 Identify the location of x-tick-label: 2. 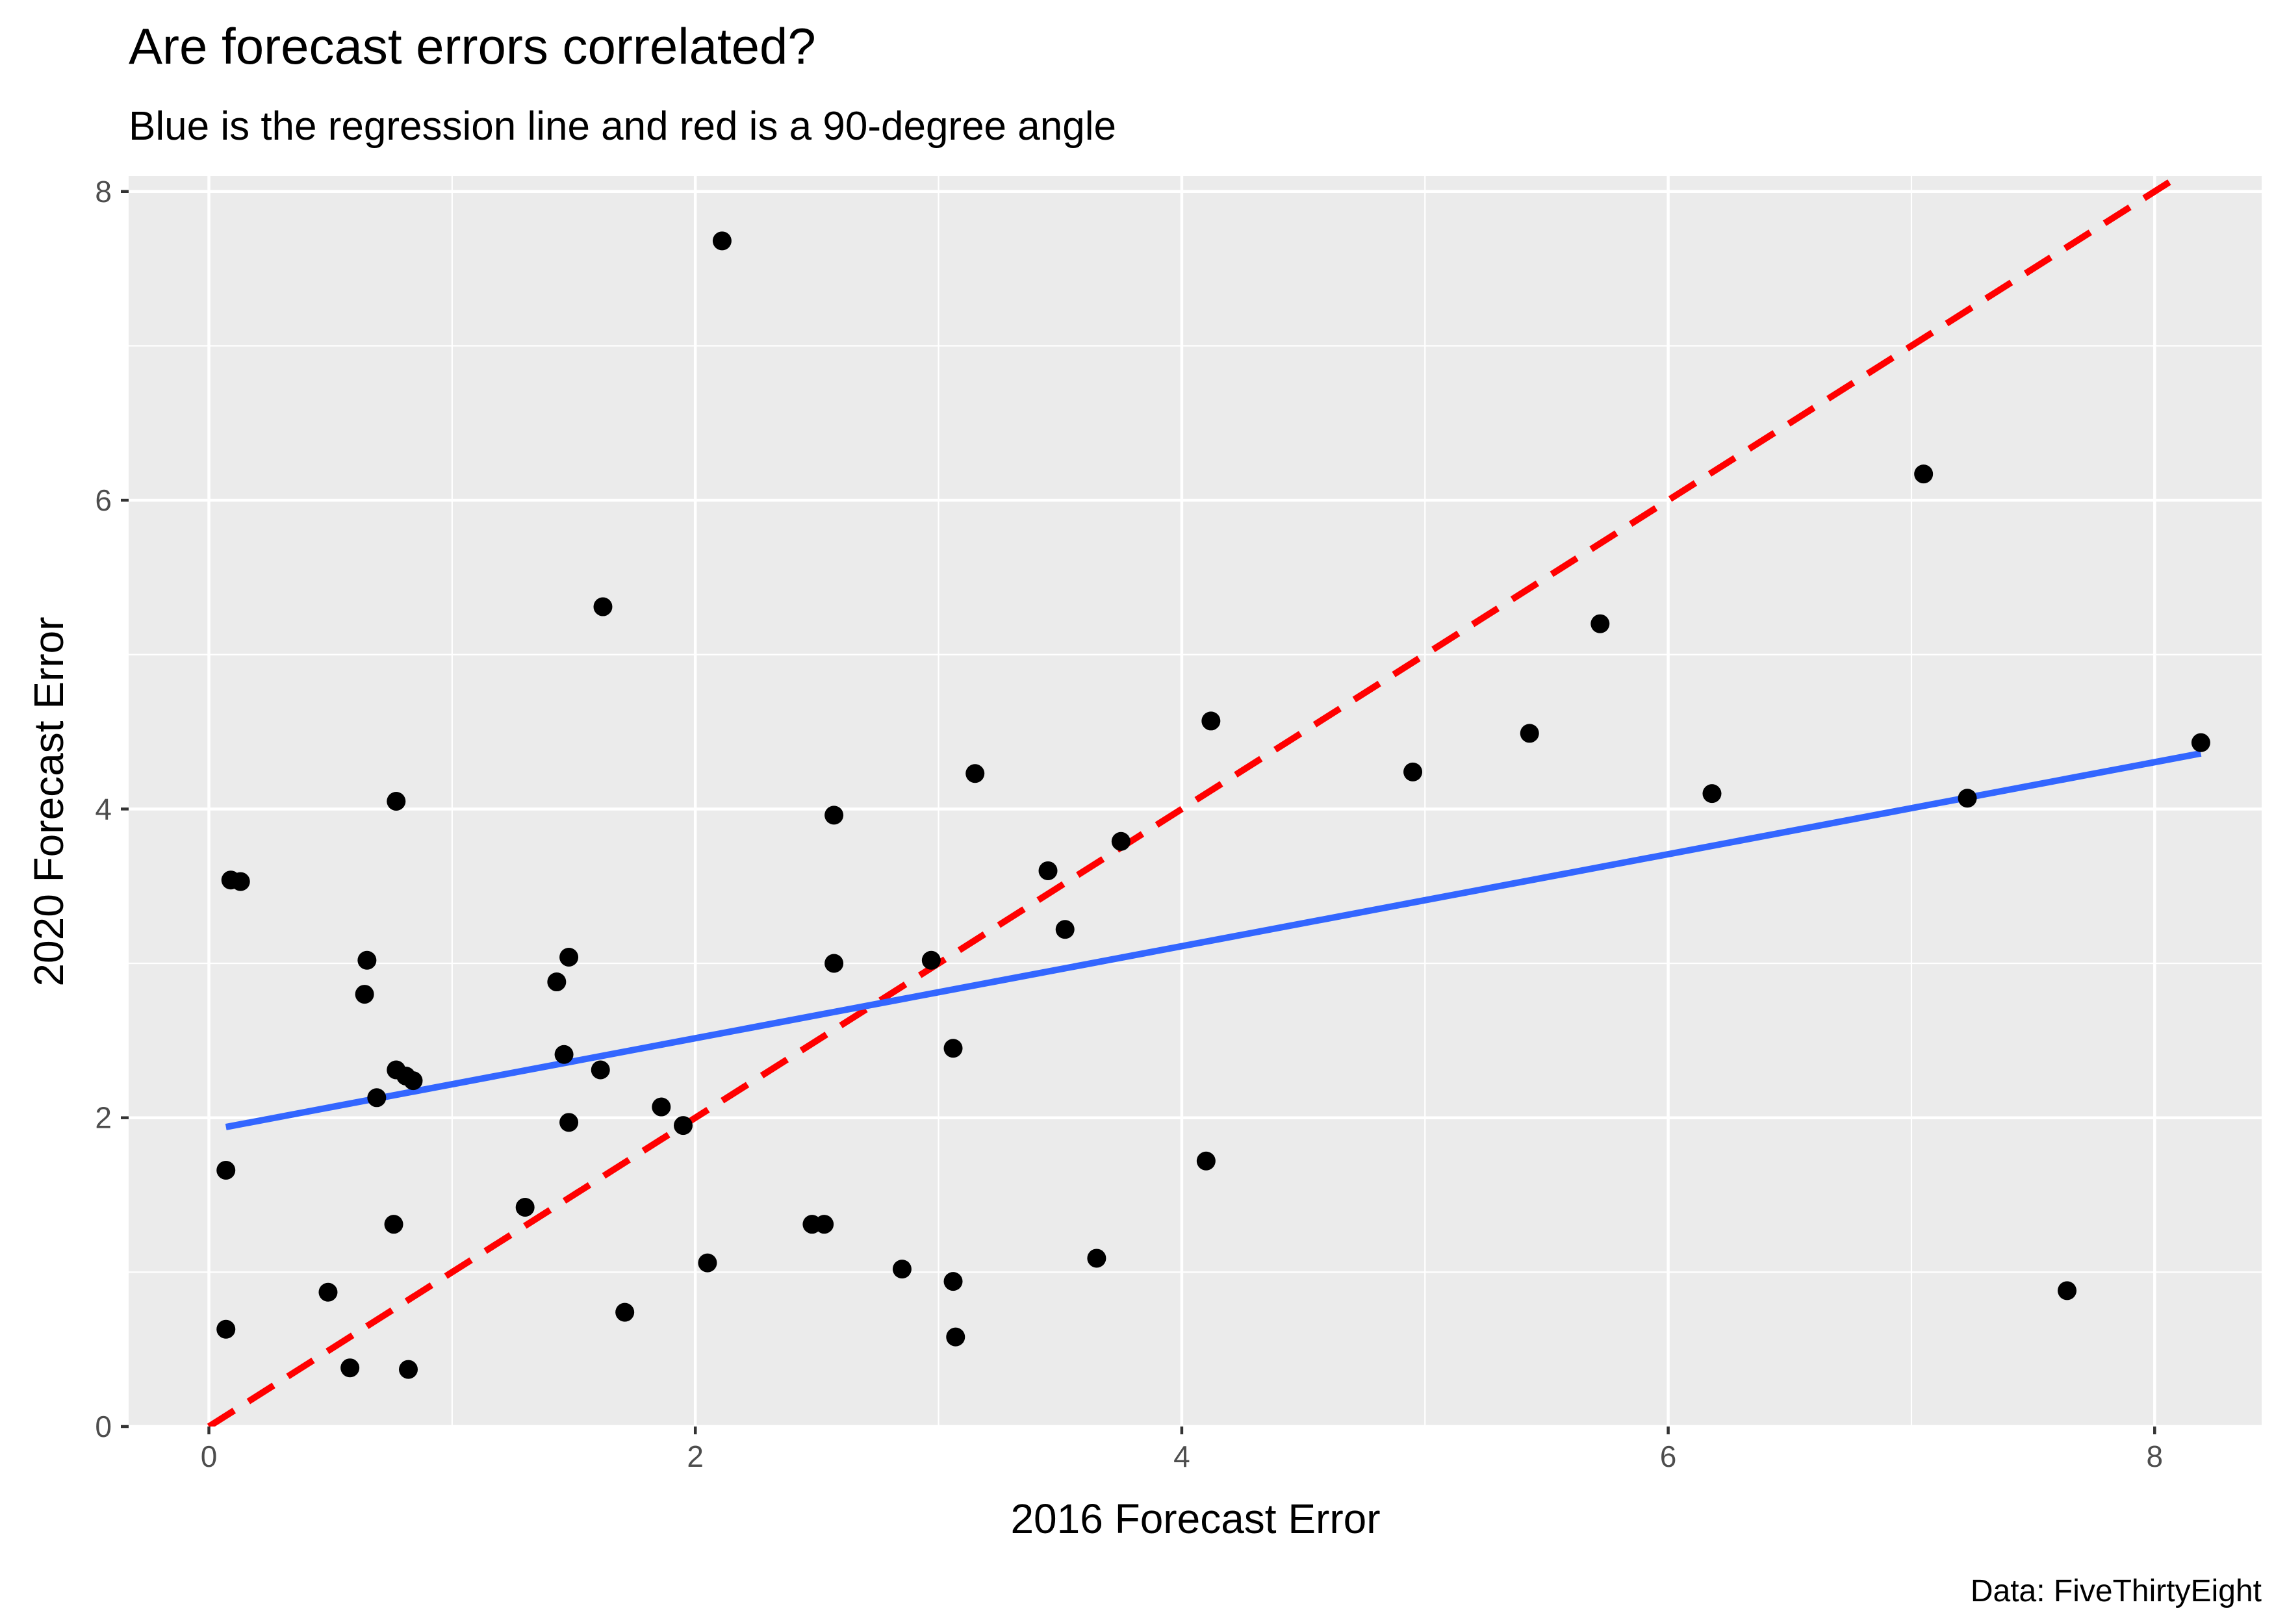
(695, 1456).